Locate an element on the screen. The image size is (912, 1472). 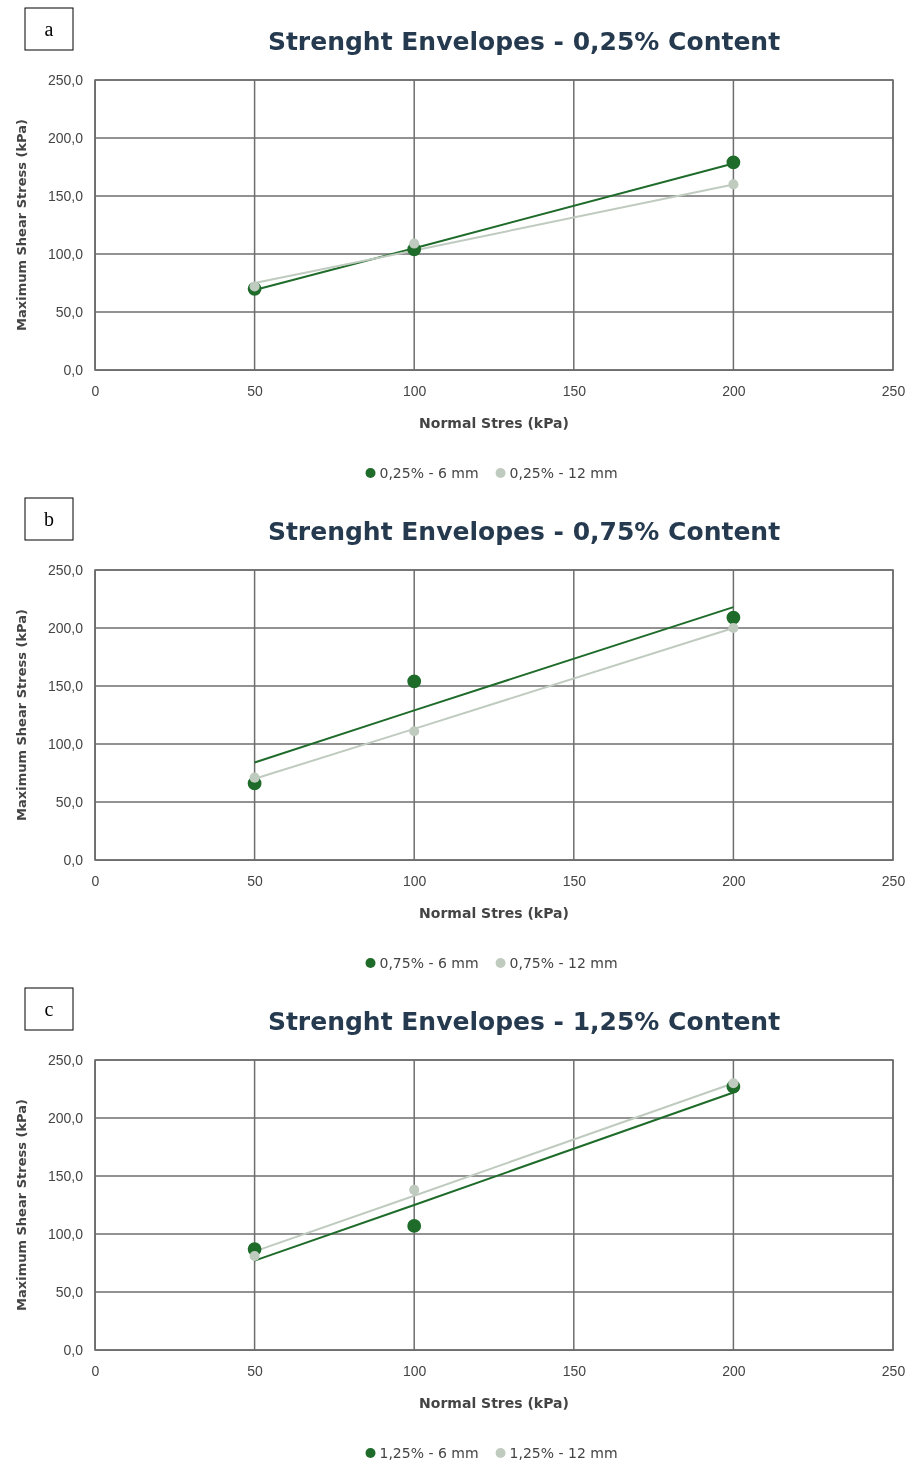
chart-title: Strenght Envelopes - 0,25% Content is located at coordinates (524, 41).